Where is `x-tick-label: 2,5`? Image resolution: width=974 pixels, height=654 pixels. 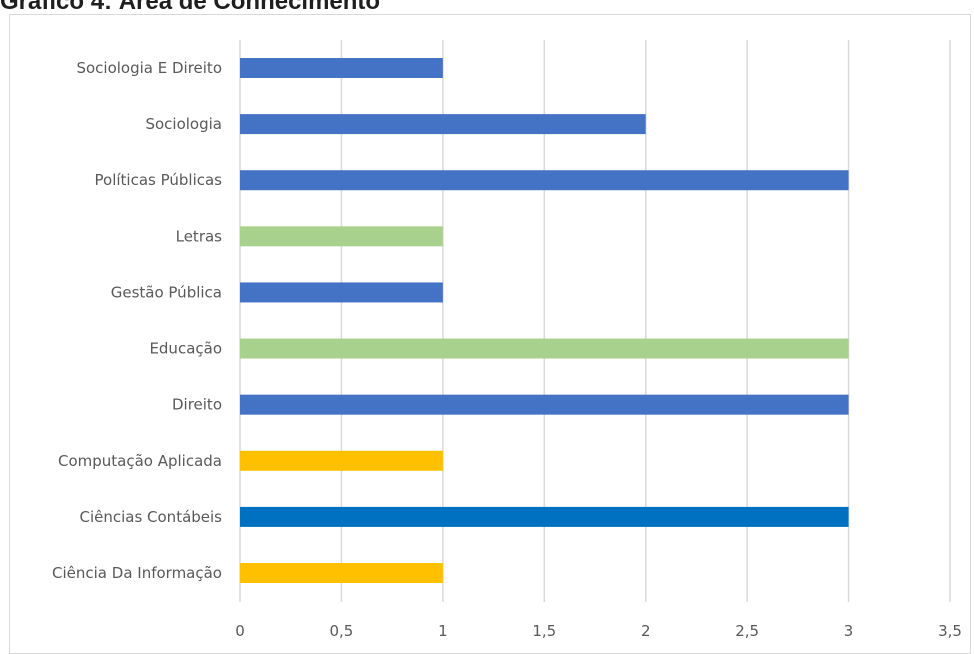 x-tick-label: 2,5 is located at coordinates (747, 631).